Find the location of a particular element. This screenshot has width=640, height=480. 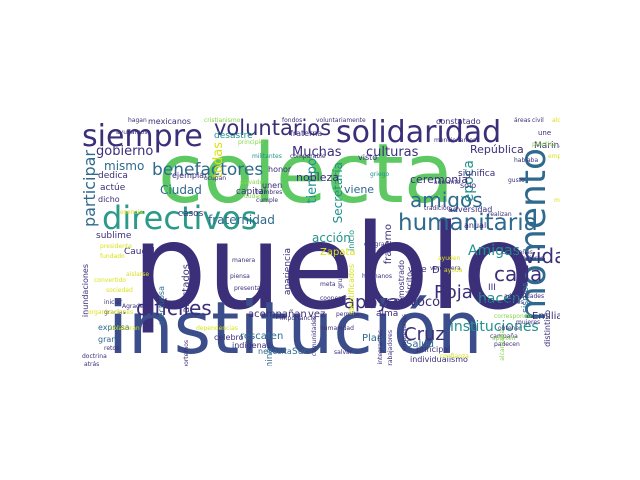

word-gran: gran is located at coordinates (107, 339).